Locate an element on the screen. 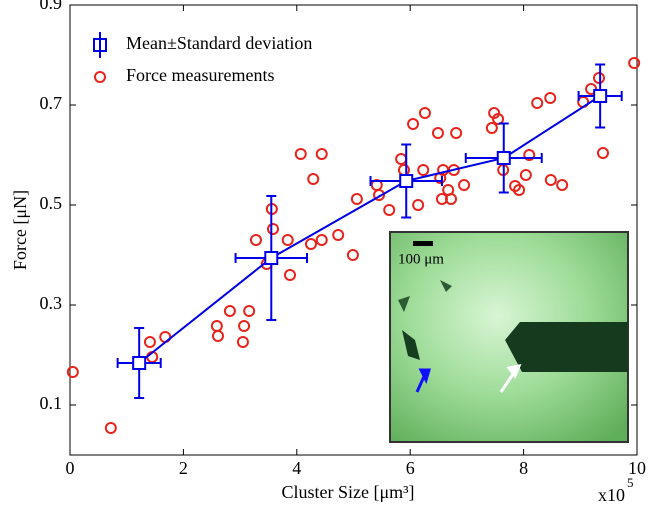 This screenshot has width=667, height=512. y-tick-label: 0.3 is located at coordinates (51, 303).